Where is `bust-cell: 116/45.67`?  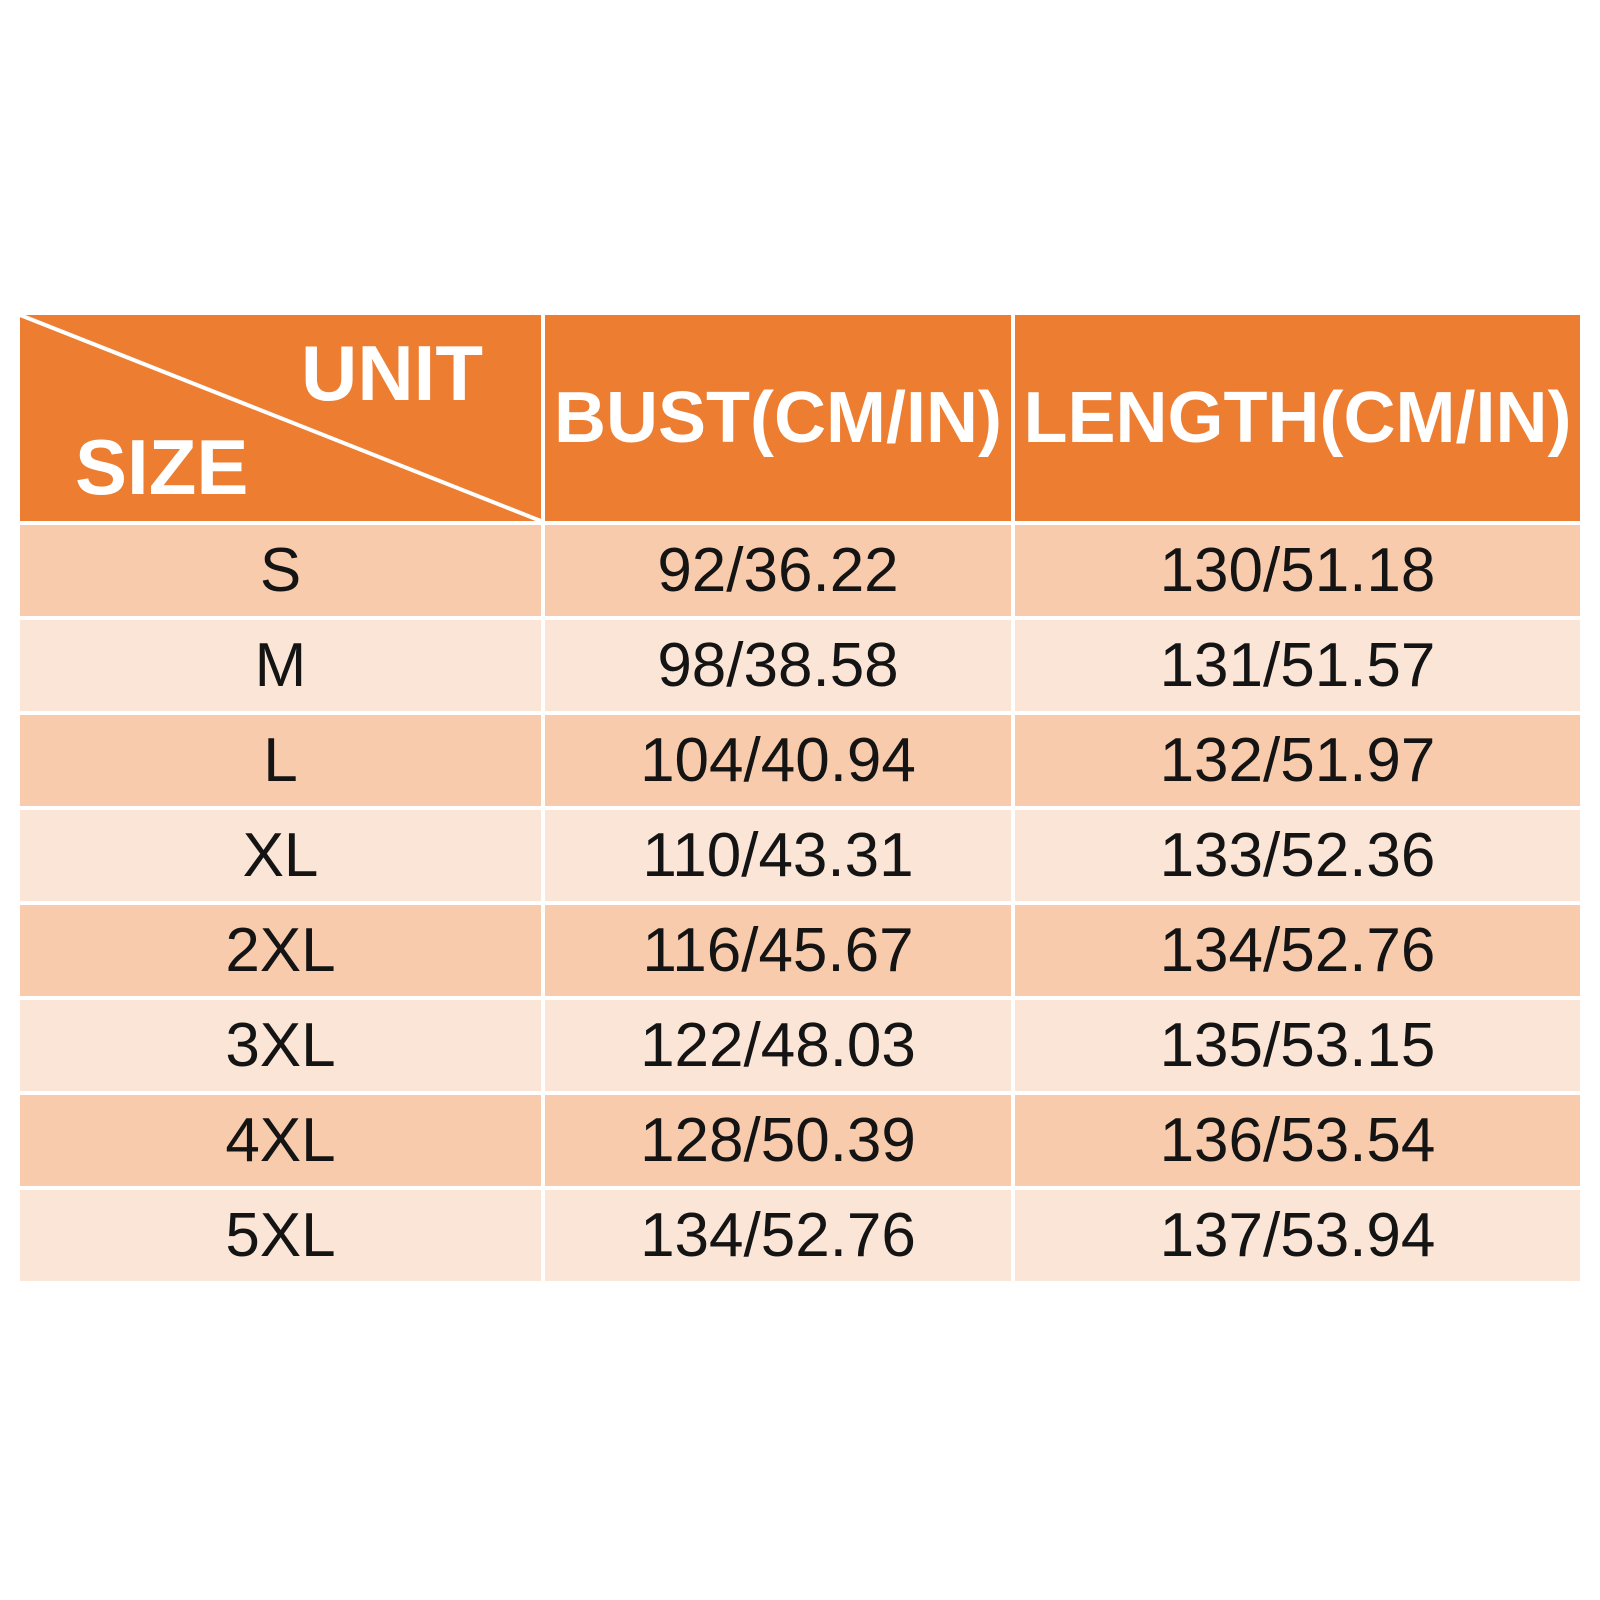
bust-cell: 116/45.67 is located at coordinates (778, 950).